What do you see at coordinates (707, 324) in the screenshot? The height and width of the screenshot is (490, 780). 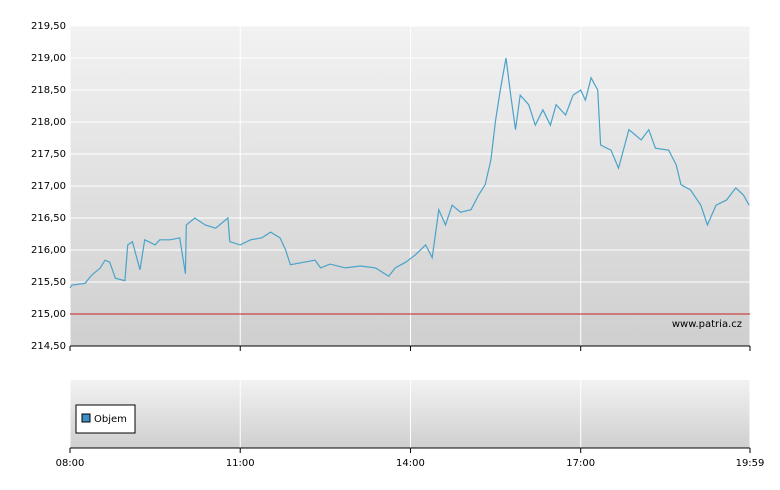 I see `watermark: www.patria.cz` at bounding box center [707, 324].